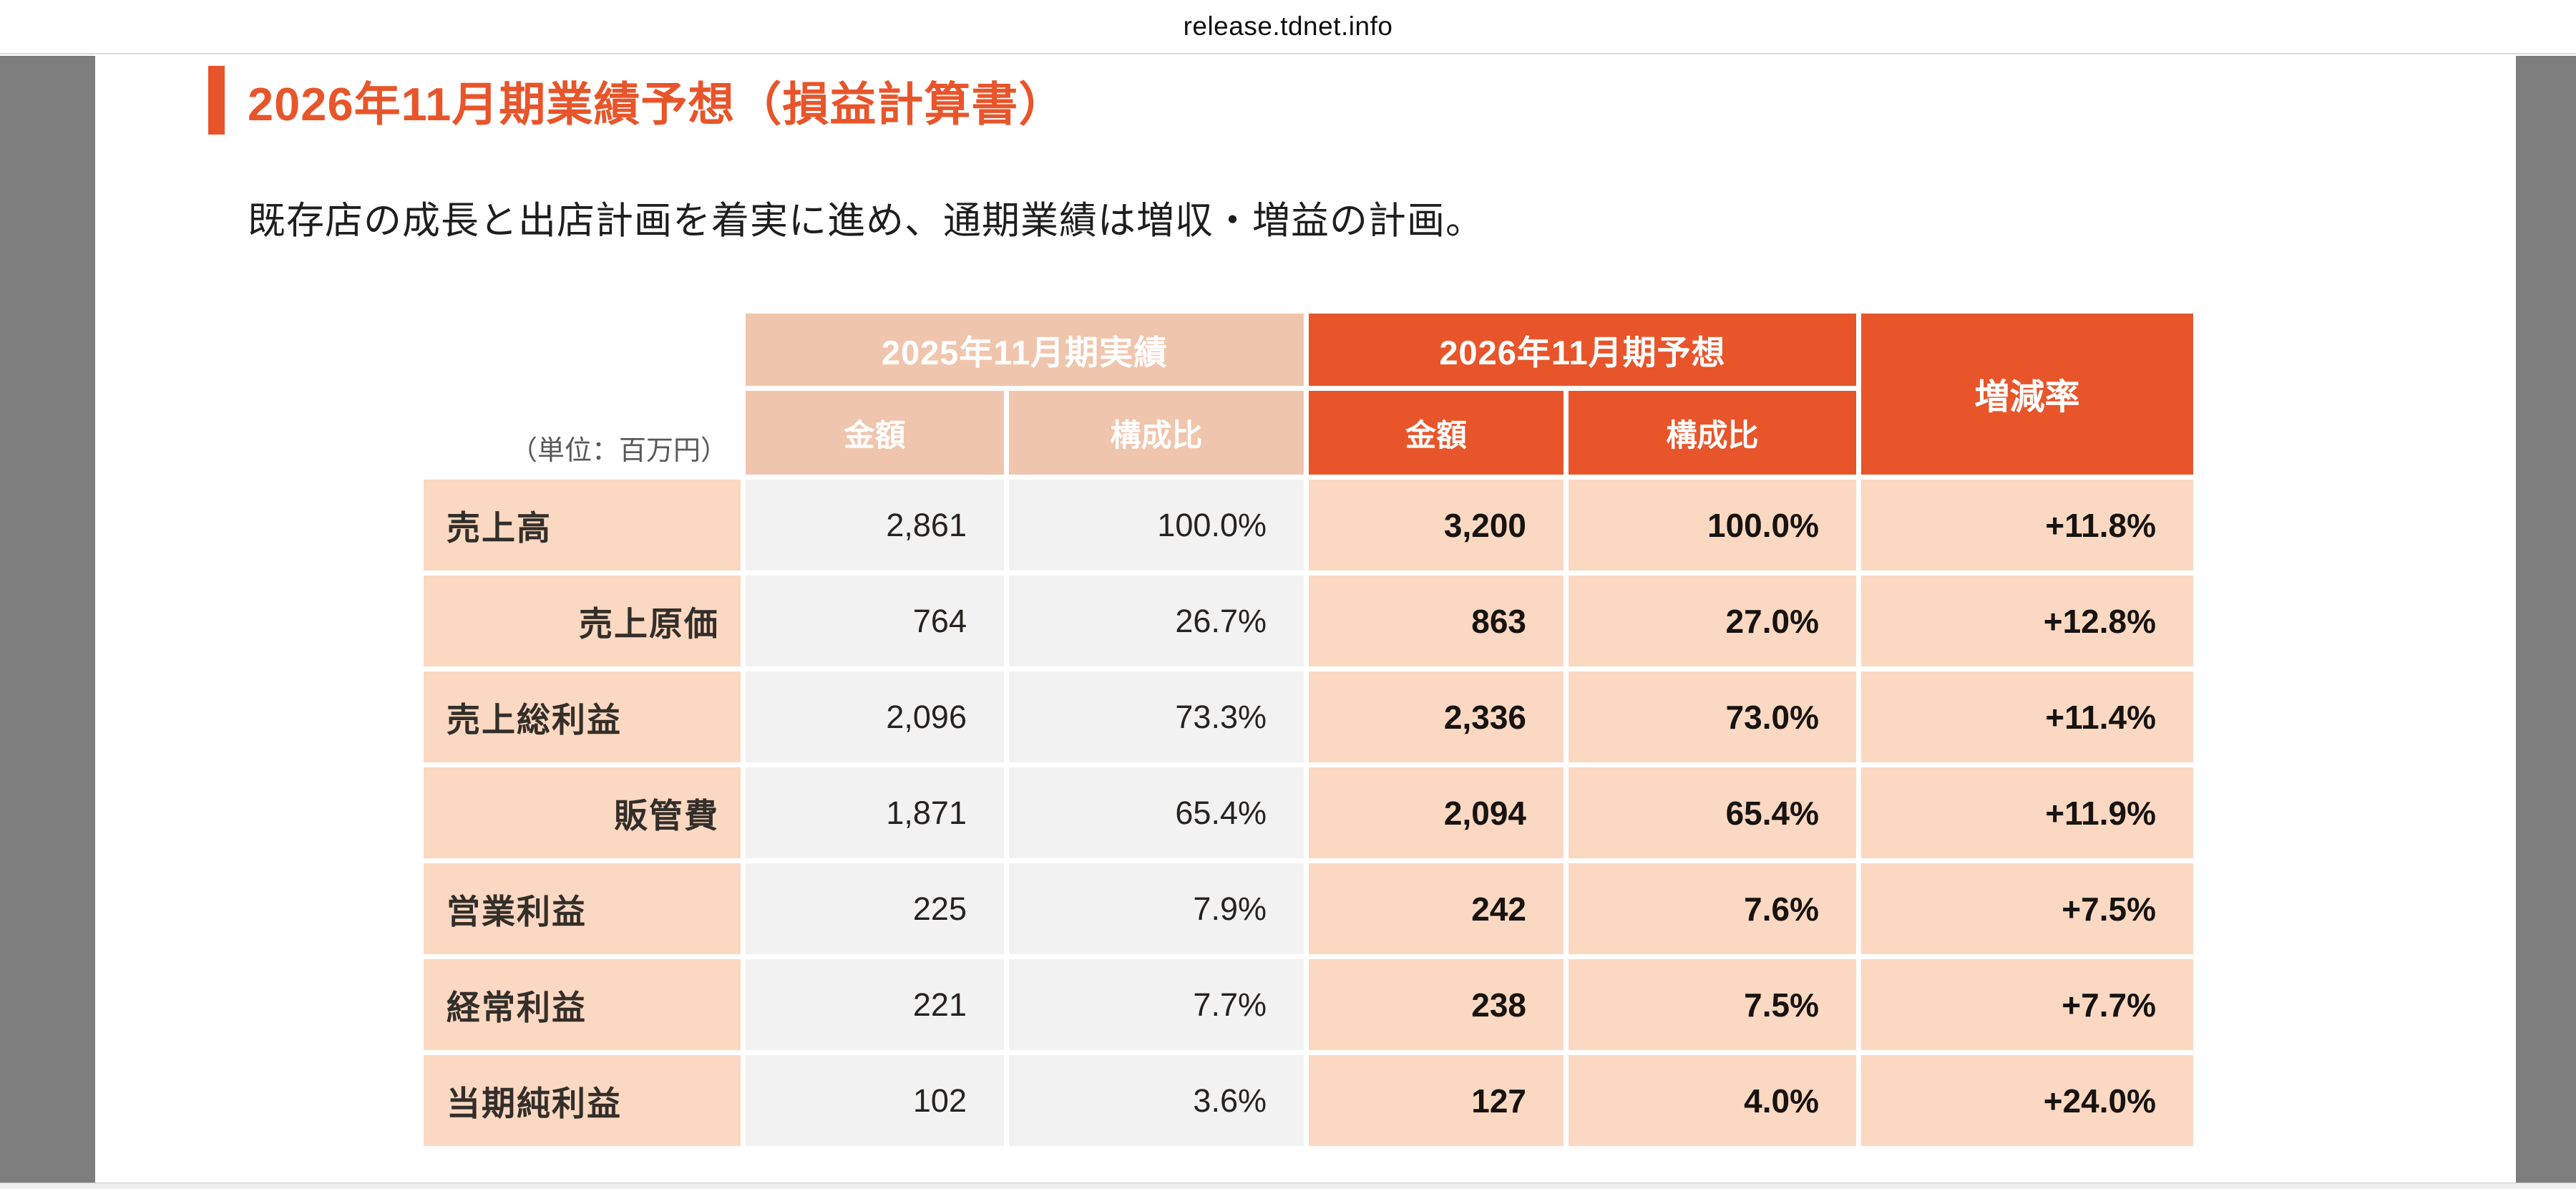 The height and width of the screenshot is (1189, 2576). I want to click on cell-forecast-ratio: 7.5%, so click(1712, 1004).